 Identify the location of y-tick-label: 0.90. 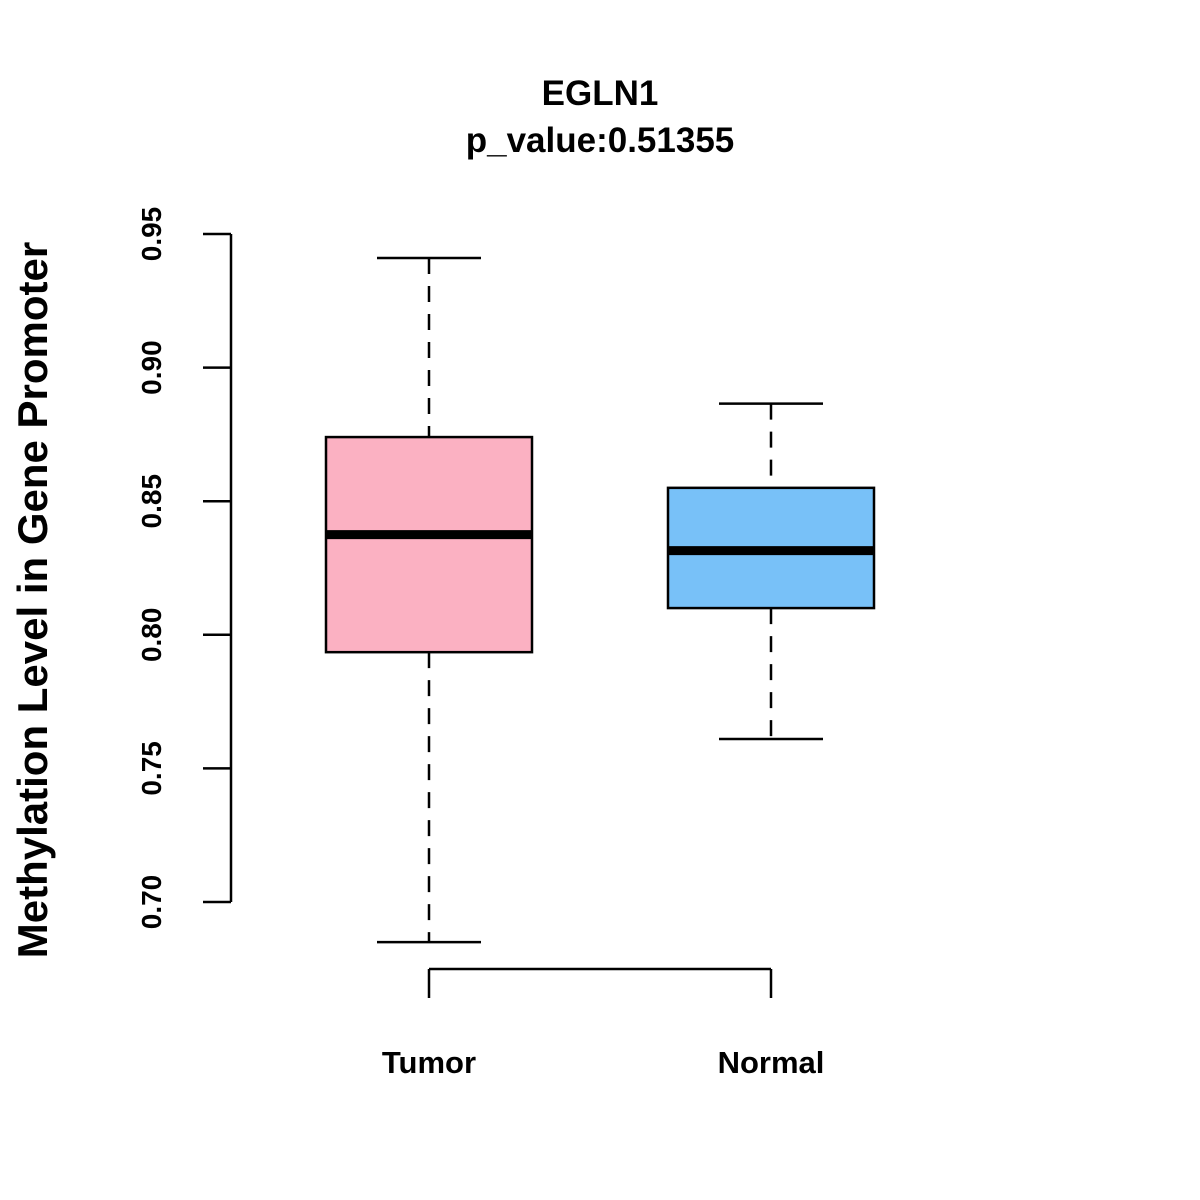
(151, 367).